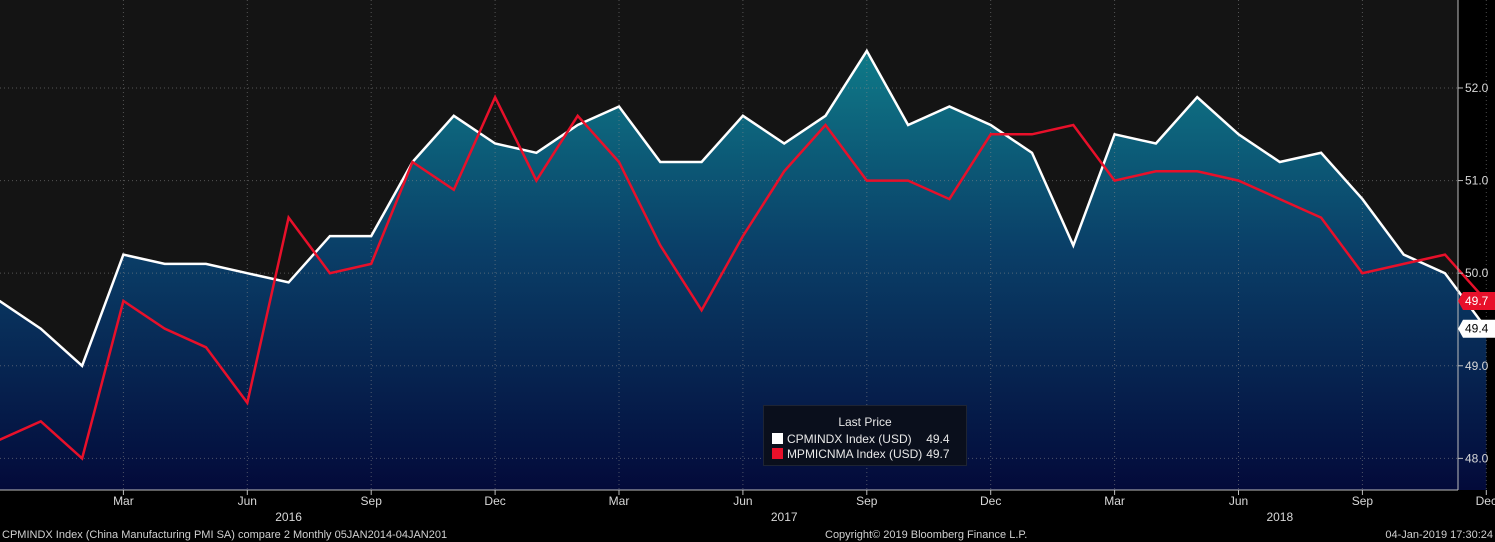 Image resolution: width=1495 pixels, height=542 pixels. What do you see at coordinates (1279, 517) in the screenshot?
I see `x-year-label: 2018` at bounding box center [1279, 517].